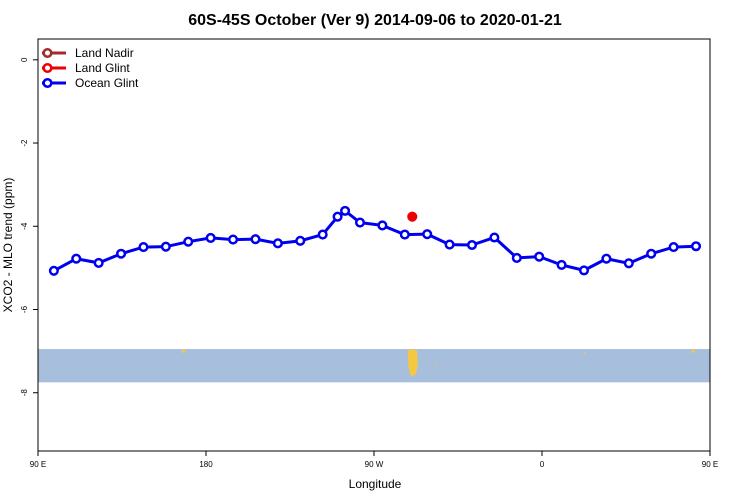 The width and height of the screenshot is (750, 500). What do you see at coordinates (412, 216) in the screenshot?
I see `land-glint-point` at bounding box center [412, 216].